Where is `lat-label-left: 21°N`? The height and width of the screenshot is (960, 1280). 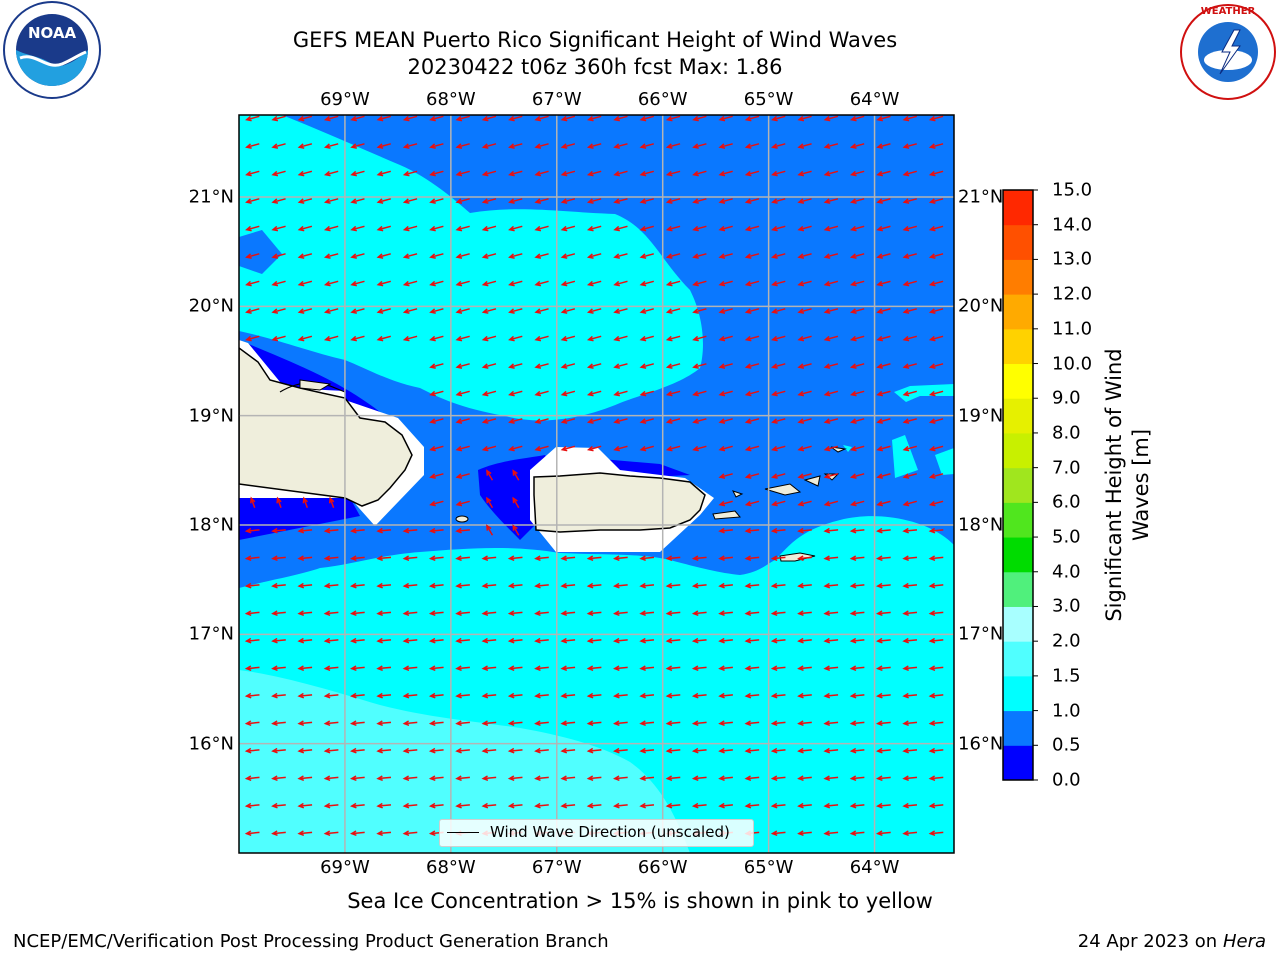
lat-label-left: 21°N is located at coordinates (211, 197).